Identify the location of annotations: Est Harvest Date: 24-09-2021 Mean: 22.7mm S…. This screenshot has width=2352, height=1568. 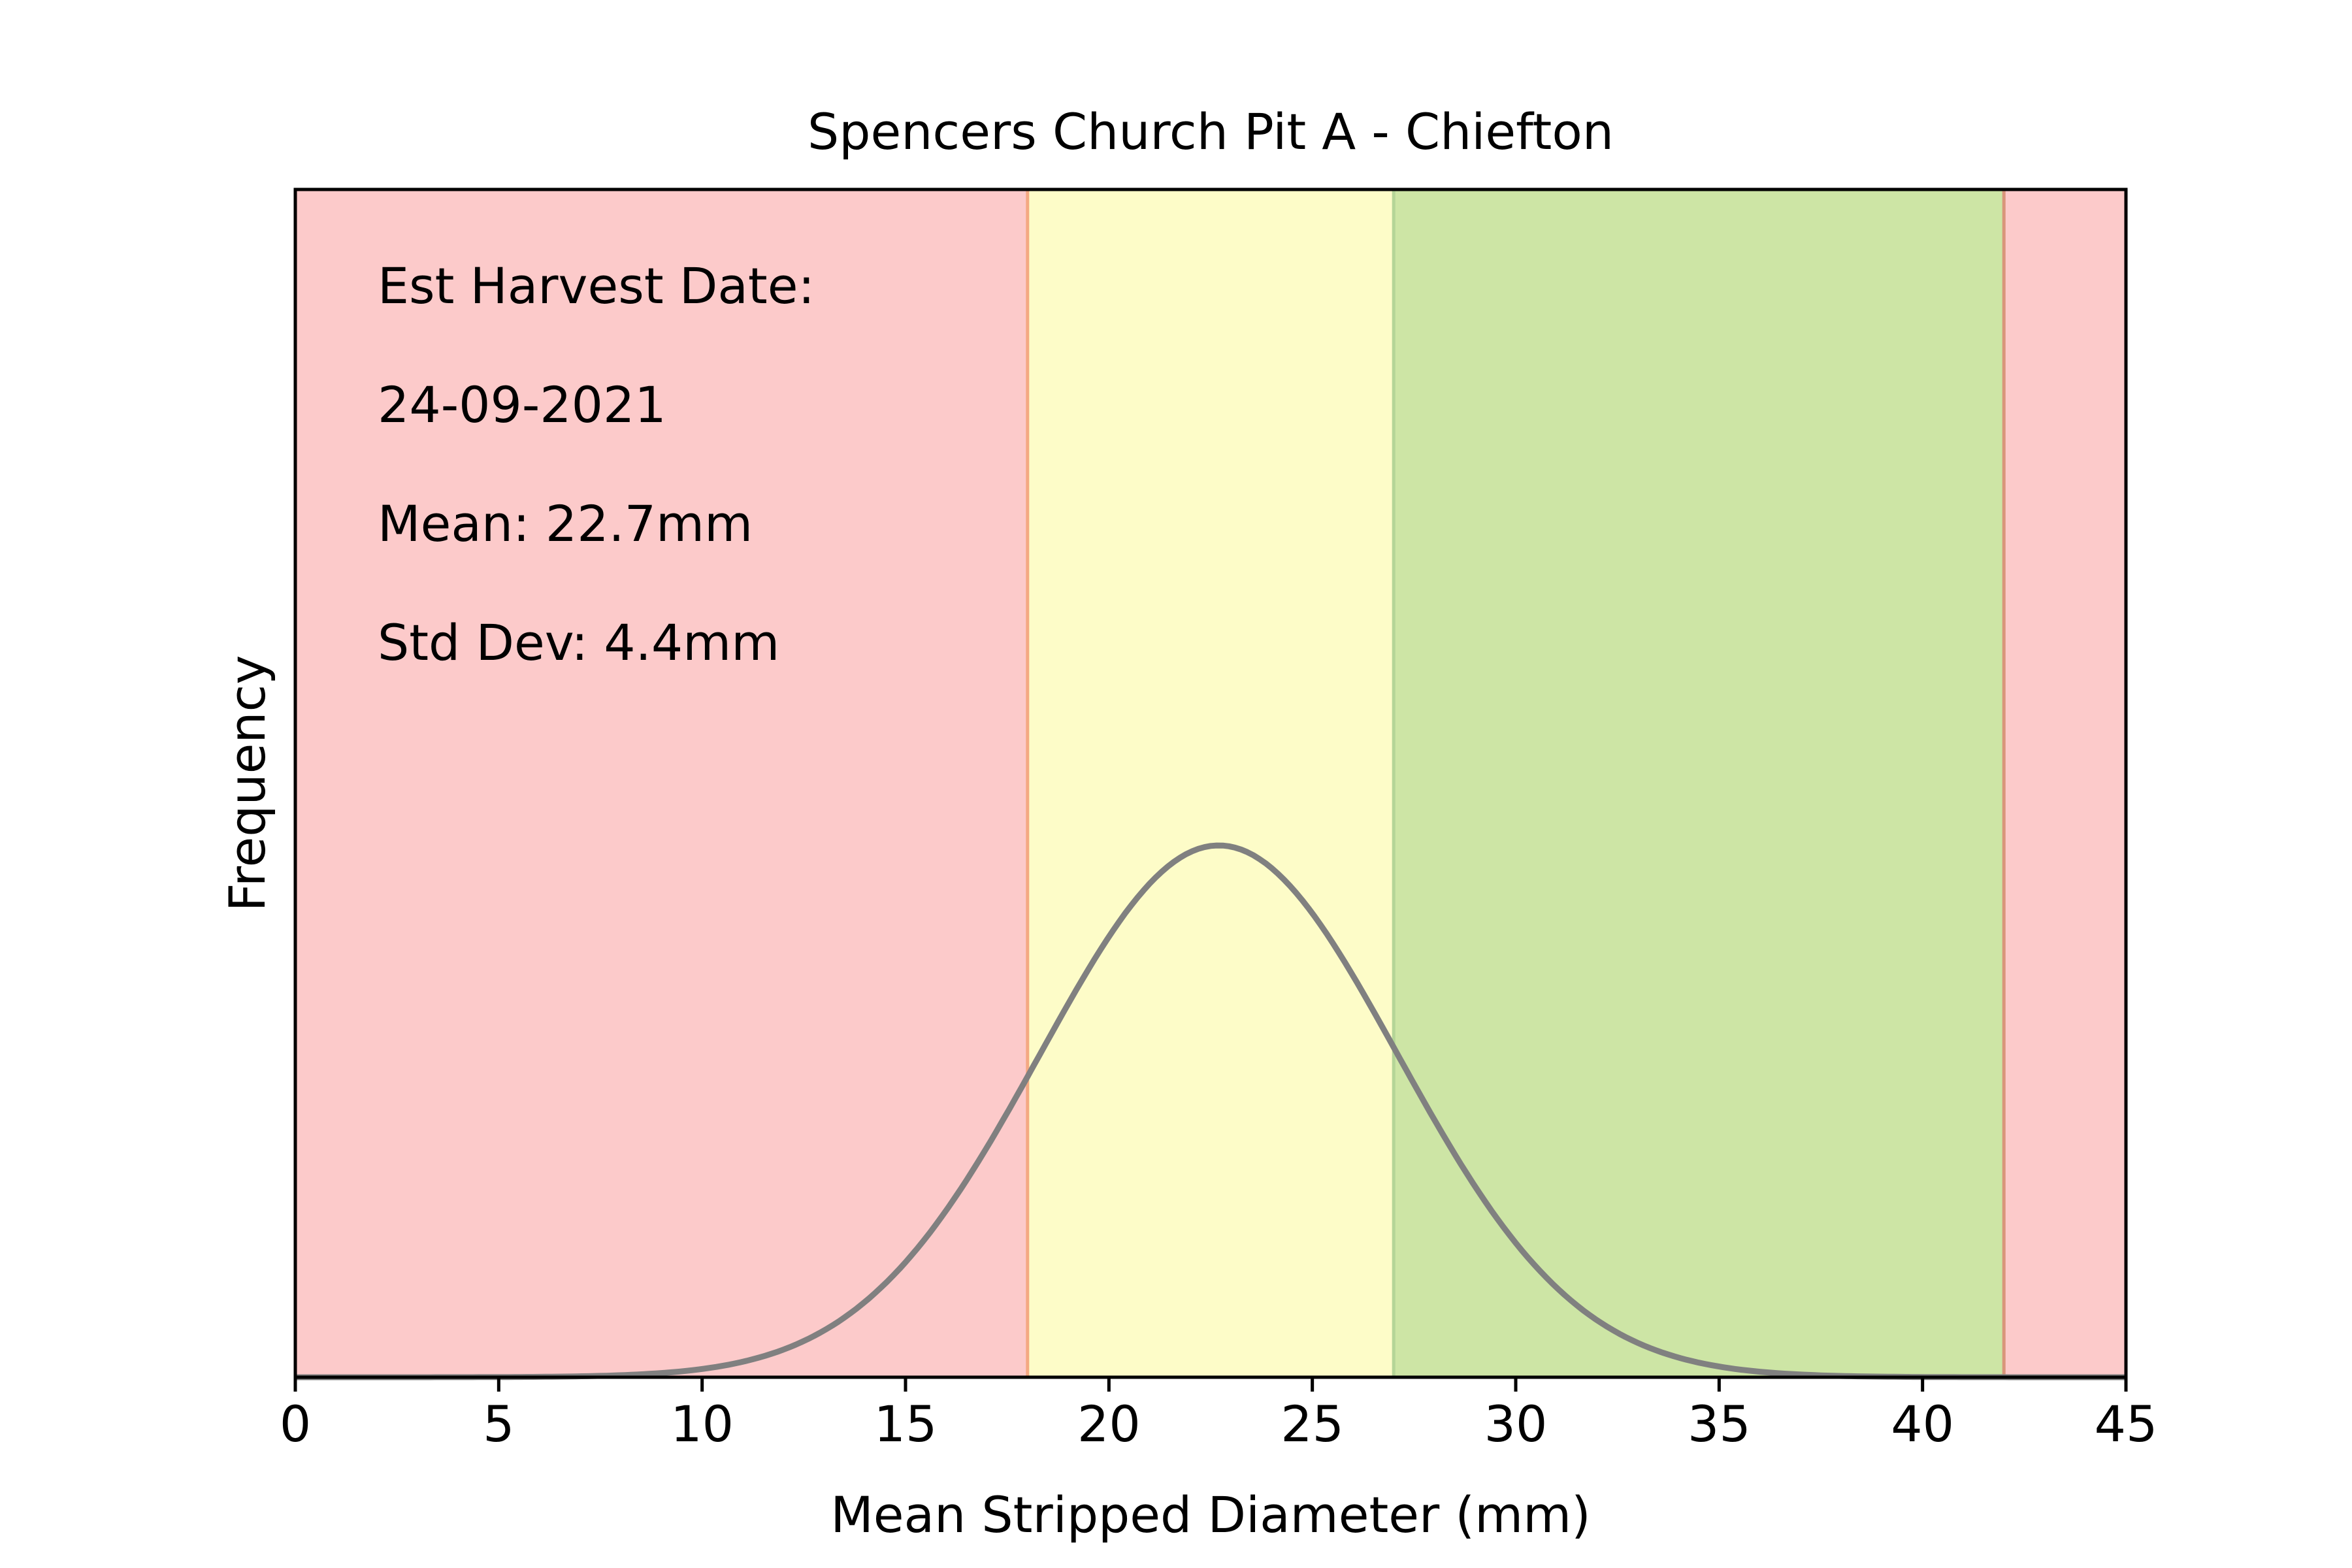
(596, 464).